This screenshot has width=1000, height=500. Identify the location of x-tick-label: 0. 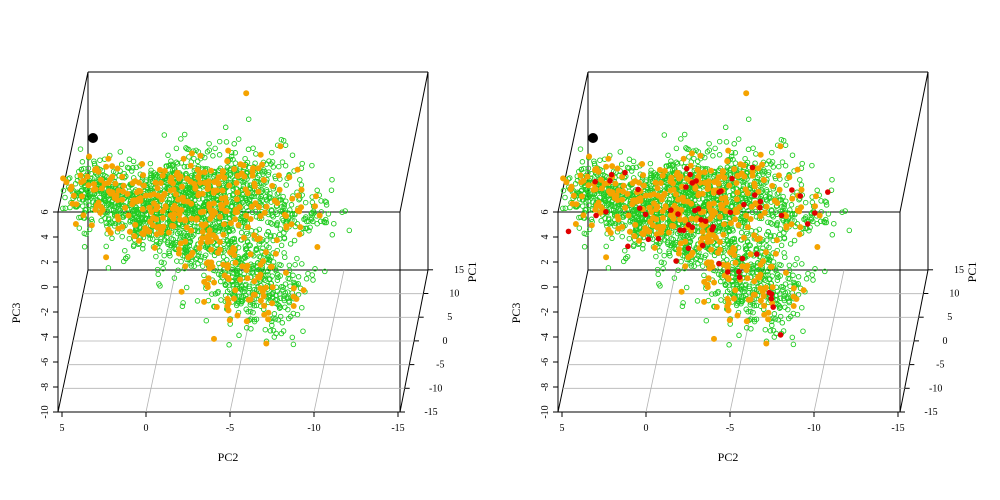
(146, 428).